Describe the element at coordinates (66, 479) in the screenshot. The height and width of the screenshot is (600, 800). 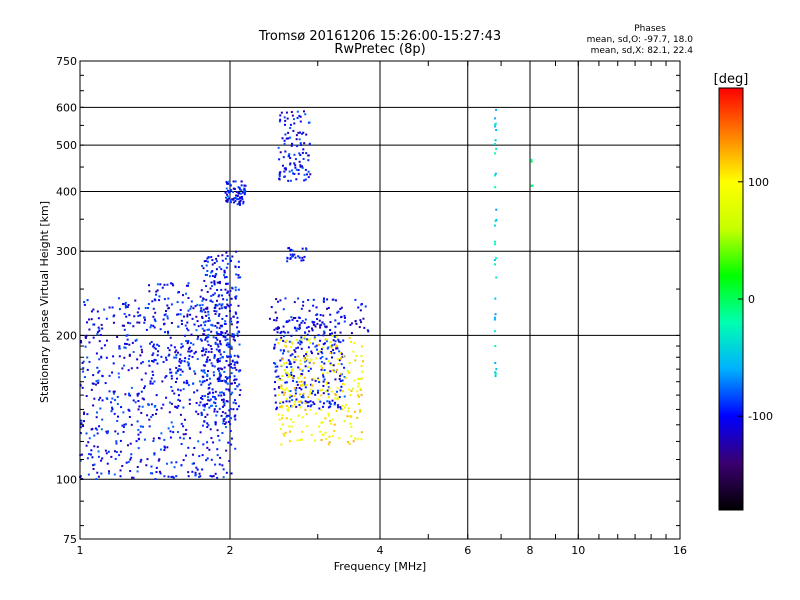
I see `y-tick-label: 100` at that location.